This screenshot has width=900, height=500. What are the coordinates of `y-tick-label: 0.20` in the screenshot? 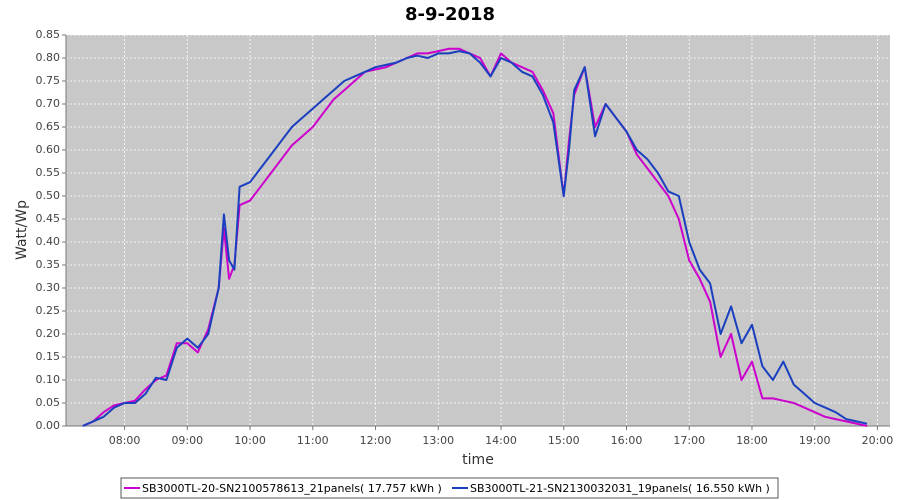 It's located at (48, 333).